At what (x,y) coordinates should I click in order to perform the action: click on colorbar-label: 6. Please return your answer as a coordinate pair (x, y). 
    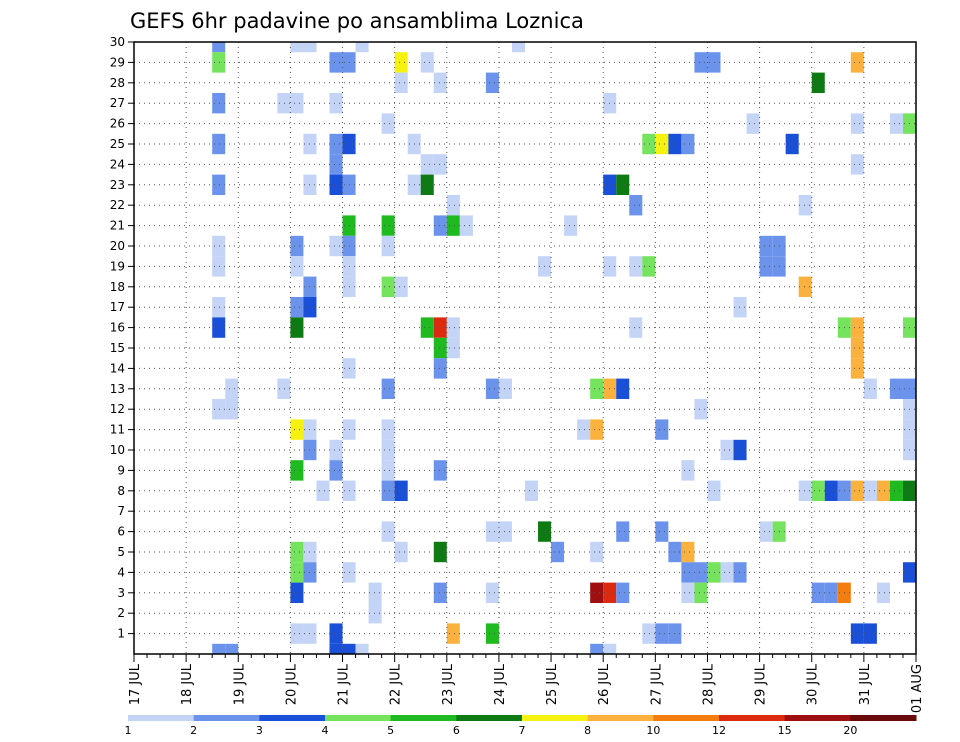
    Looking at the image, I should click on (456, 730).